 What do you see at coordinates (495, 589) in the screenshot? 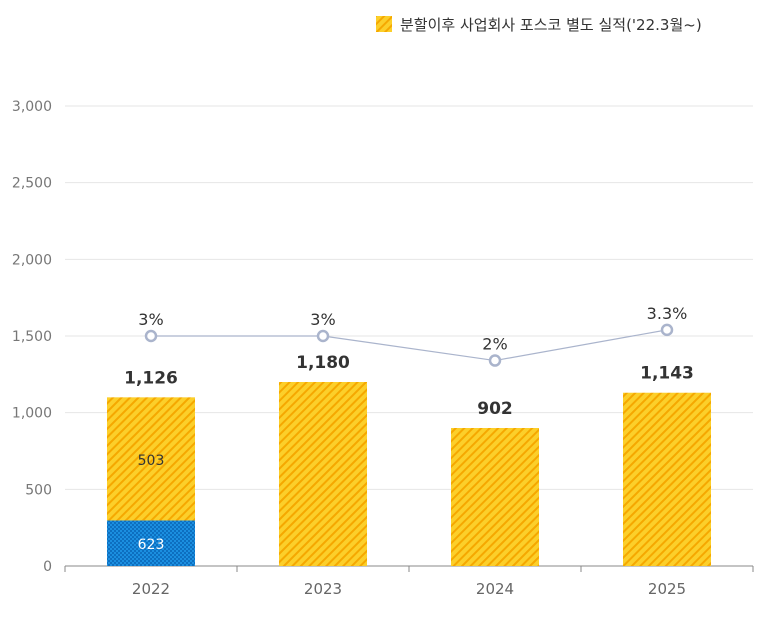
I see `x-tick-label: 2024` at bounding box center [495, 589].